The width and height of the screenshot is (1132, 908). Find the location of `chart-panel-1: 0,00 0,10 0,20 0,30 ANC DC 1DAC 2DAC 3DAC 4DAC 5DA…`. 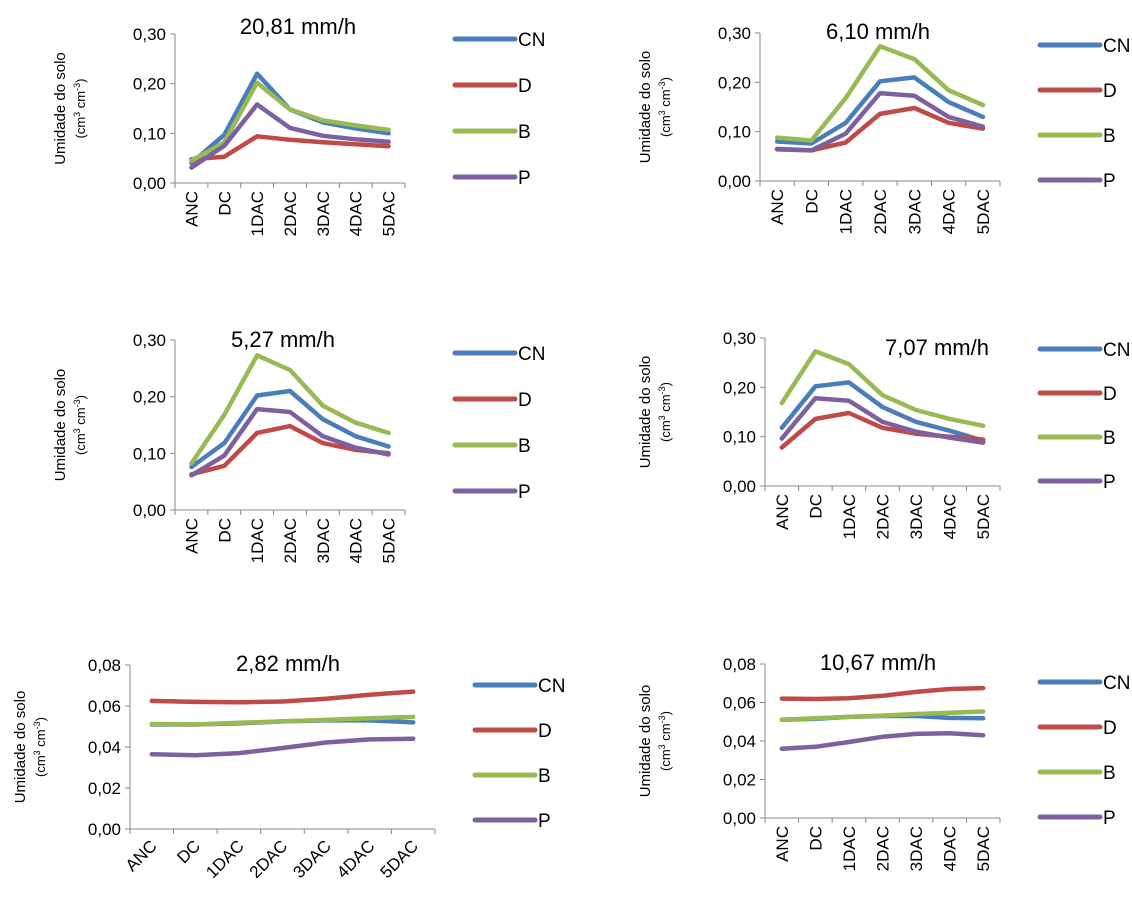

chart-panel-1: 0,00 0,10 0,20 0,30 ANC DC 1DAC 2DAC 3DAC 4DAC 5DA… is located at coordinates (298, 125).